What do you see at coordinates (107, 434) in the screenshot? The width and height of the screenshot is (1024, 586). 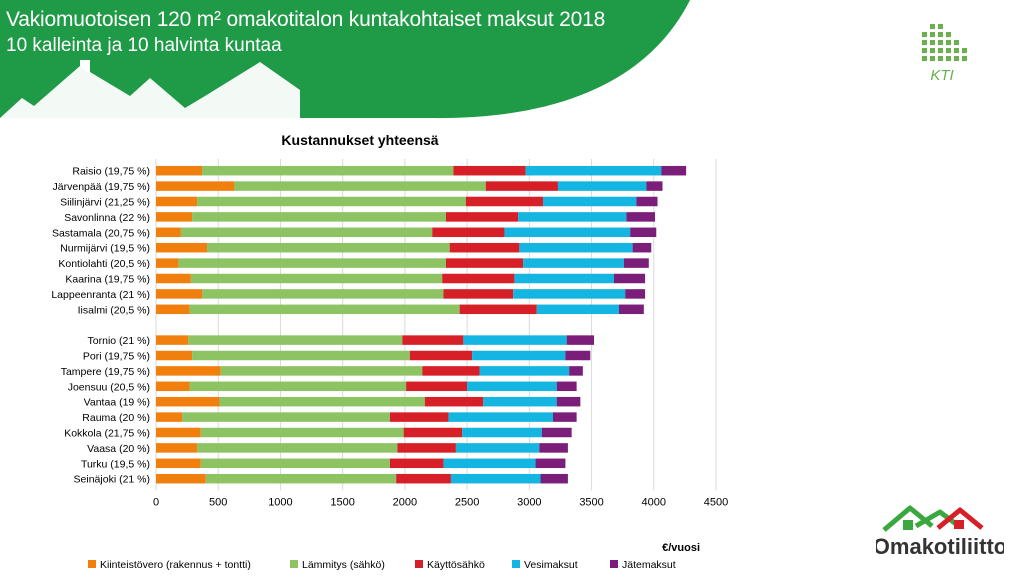 I see `category-label: Kokkola (21,75 %)` at bounding box center [107, 434].